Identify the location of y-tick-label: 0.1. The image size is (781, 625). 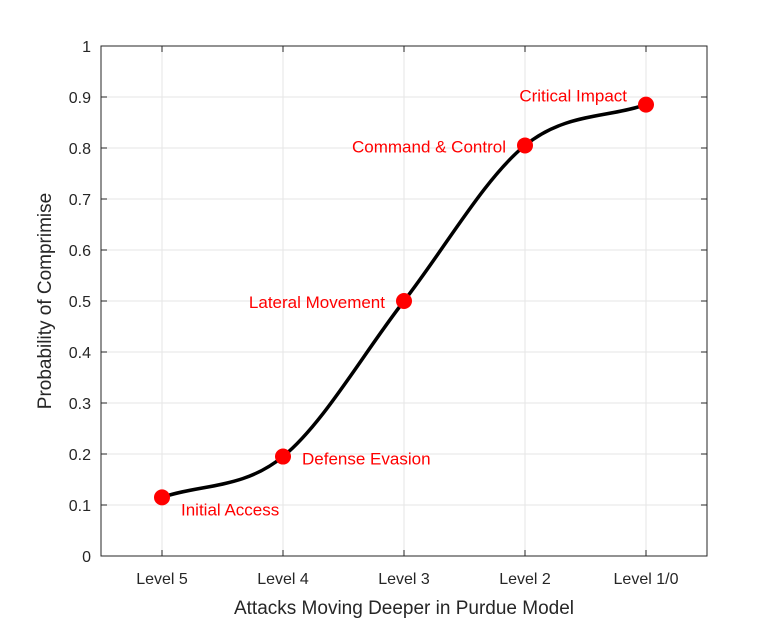
(80, 506).